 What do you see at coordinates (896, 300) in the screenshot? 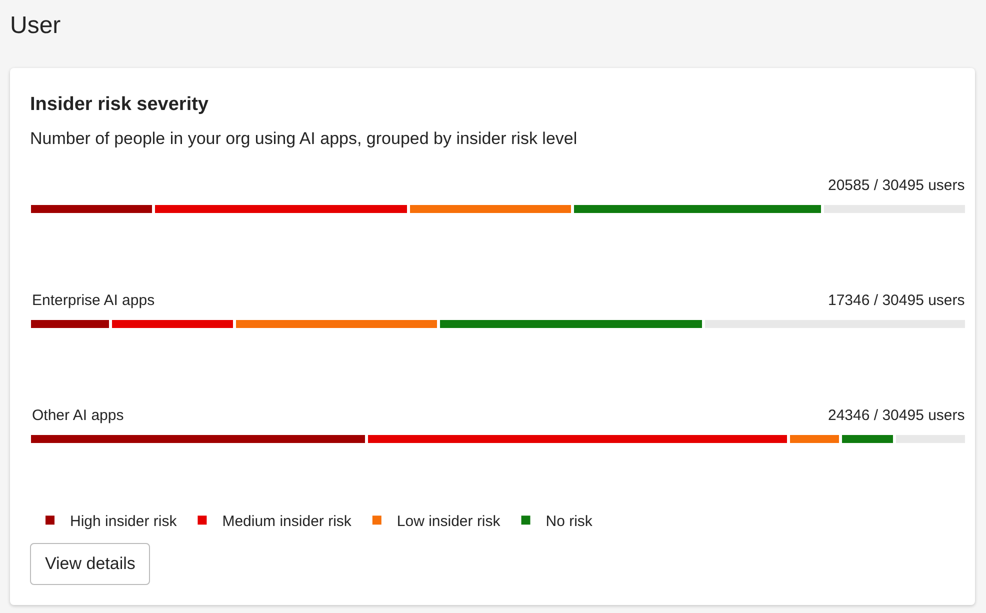
I see `total-label: 17346 / 30495 users` at bounding box center [896, 300].